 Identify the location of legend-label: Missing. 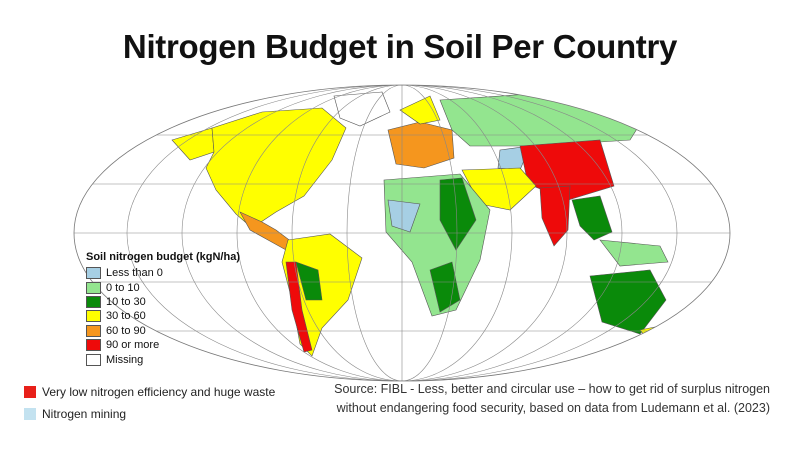
(125, 359).